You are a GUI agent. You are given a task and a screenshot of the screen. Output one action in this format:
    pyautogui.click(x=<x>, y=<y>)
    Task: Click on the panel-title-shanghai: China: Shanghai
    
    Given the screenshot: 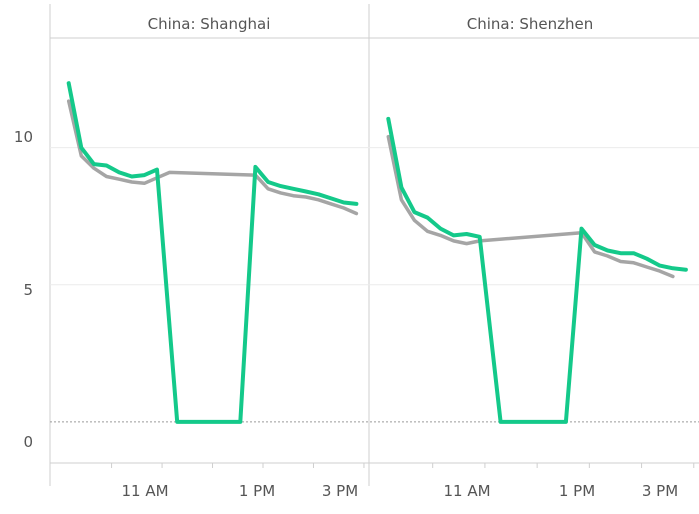 What is the action you would take?
    pyautogui.click(x=209, y=24)
    